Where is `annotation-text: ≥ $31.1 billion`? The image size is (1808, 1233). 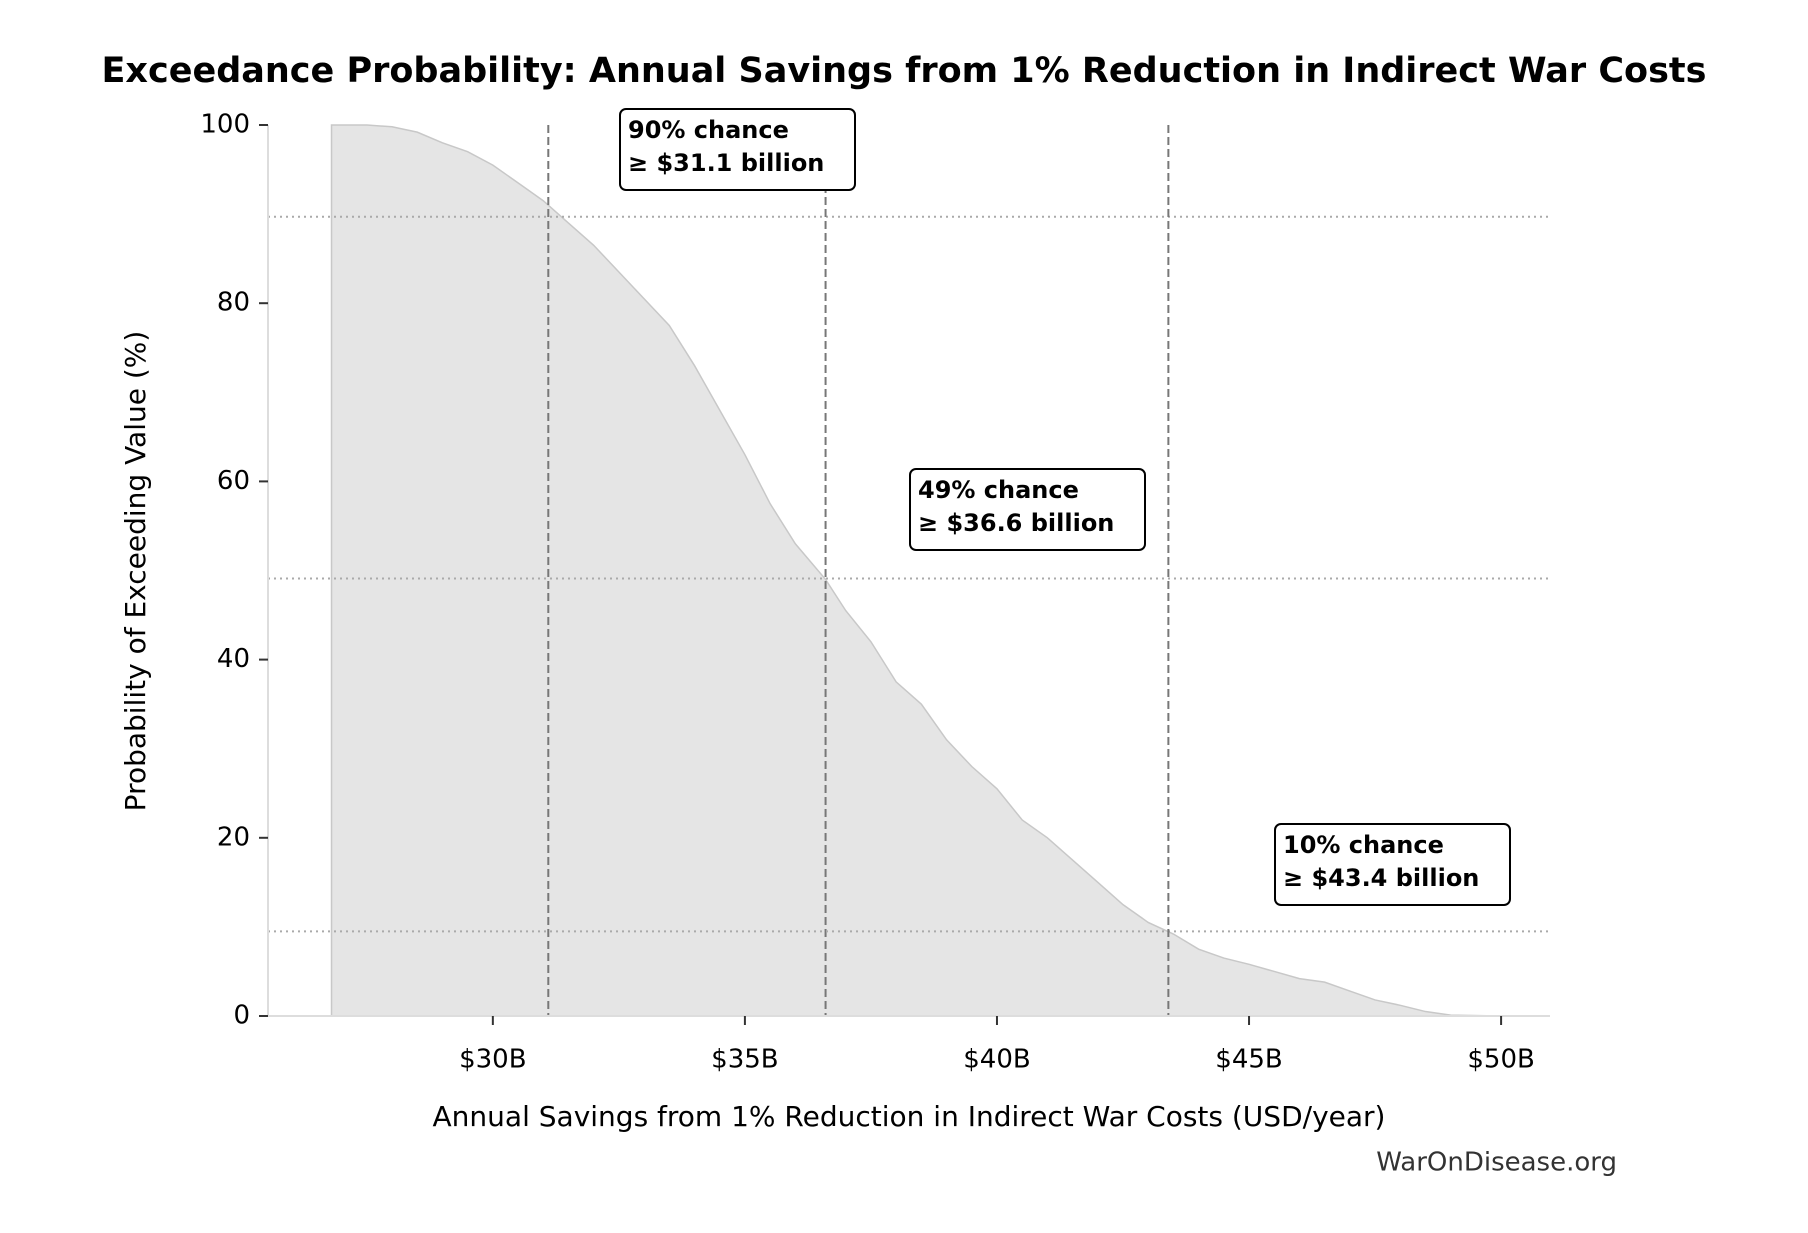 annotation-text: ≥ $31.1 billion is located at coordinates (726, 163).